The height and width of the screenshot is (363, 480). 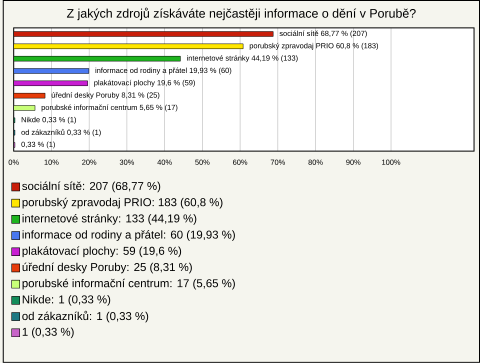 I want to click on text: informace od rodiny a přátel: 60 (19,93 %), so click(x=128, y=235).